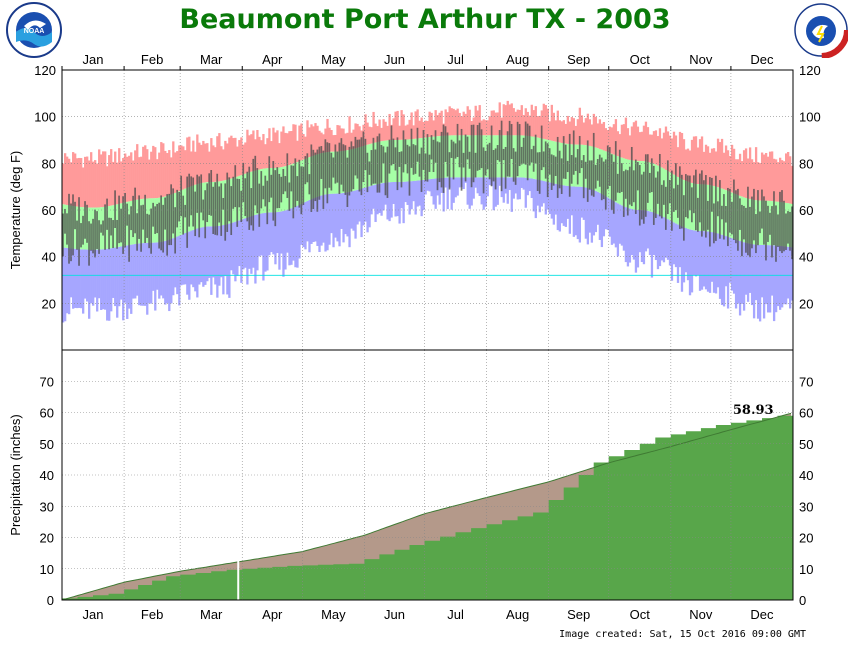 This screenshot has height=650, width=850. I want to click on bottom-month-tick-label: Nov, so click(701, 614).